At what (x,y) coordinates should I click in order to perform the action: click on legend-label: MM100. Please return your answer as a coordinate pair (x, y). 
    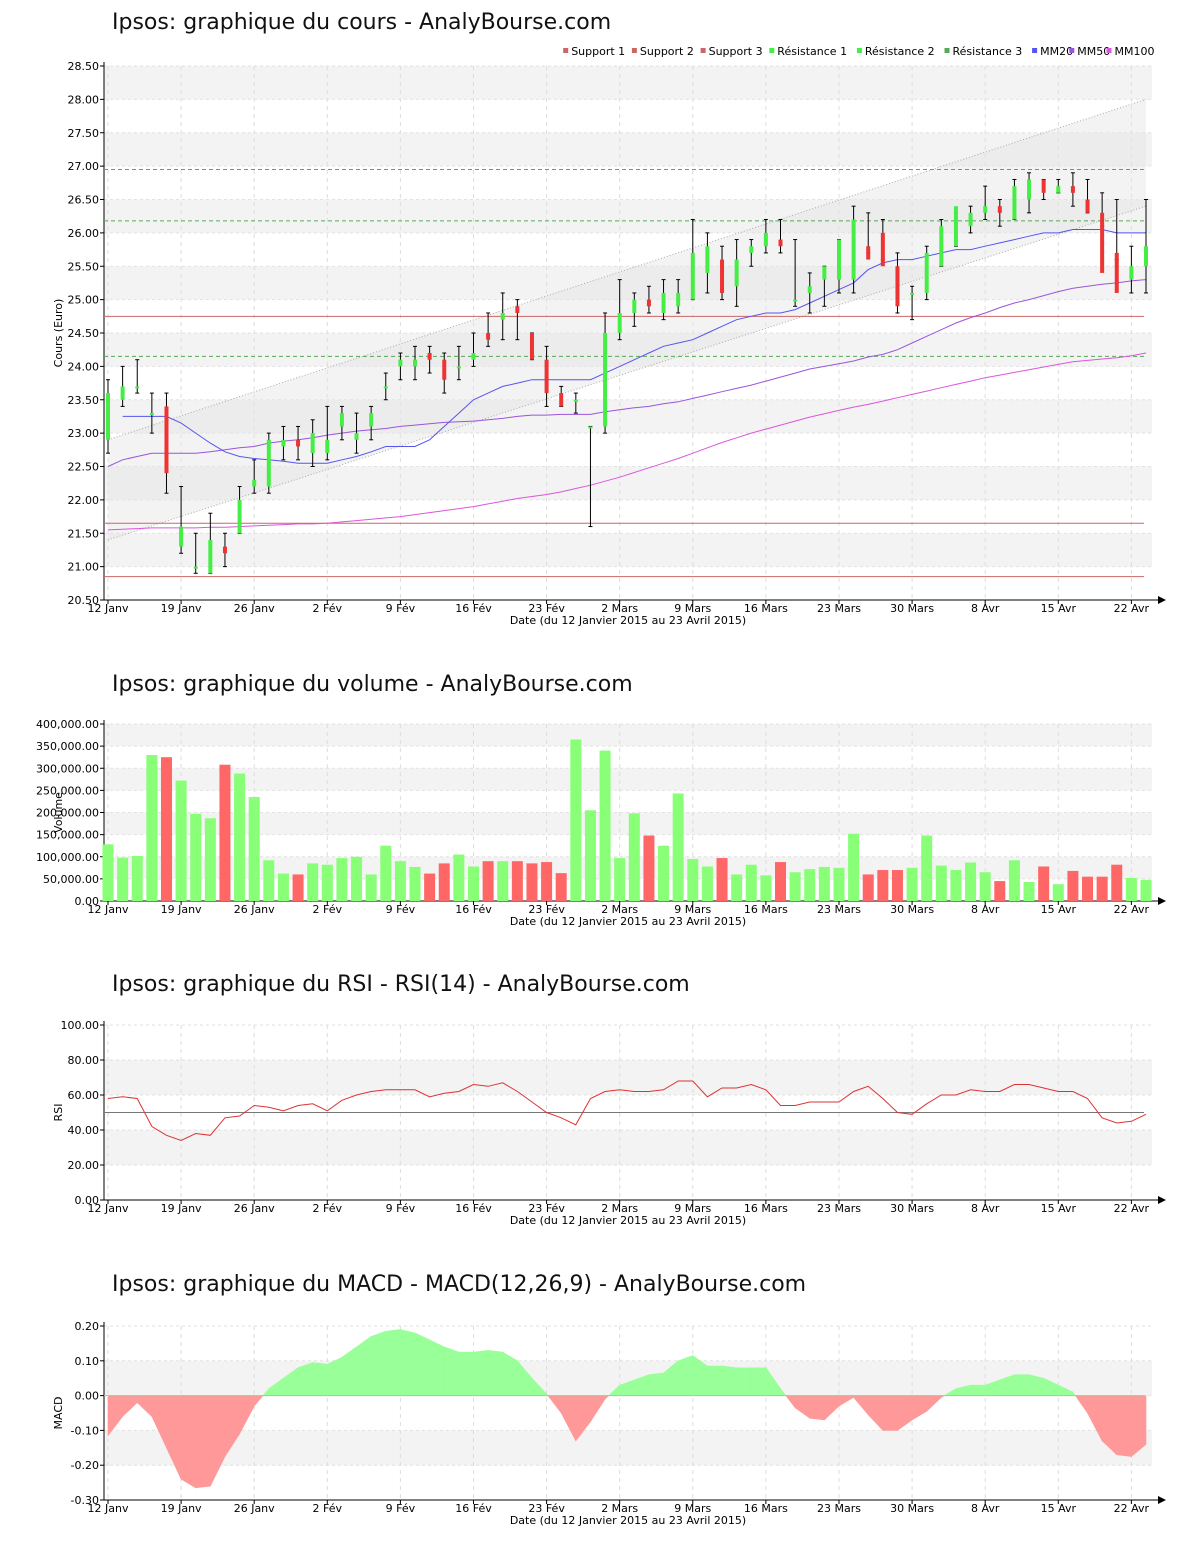
    Looking at the image, I should click on (1135, 51).